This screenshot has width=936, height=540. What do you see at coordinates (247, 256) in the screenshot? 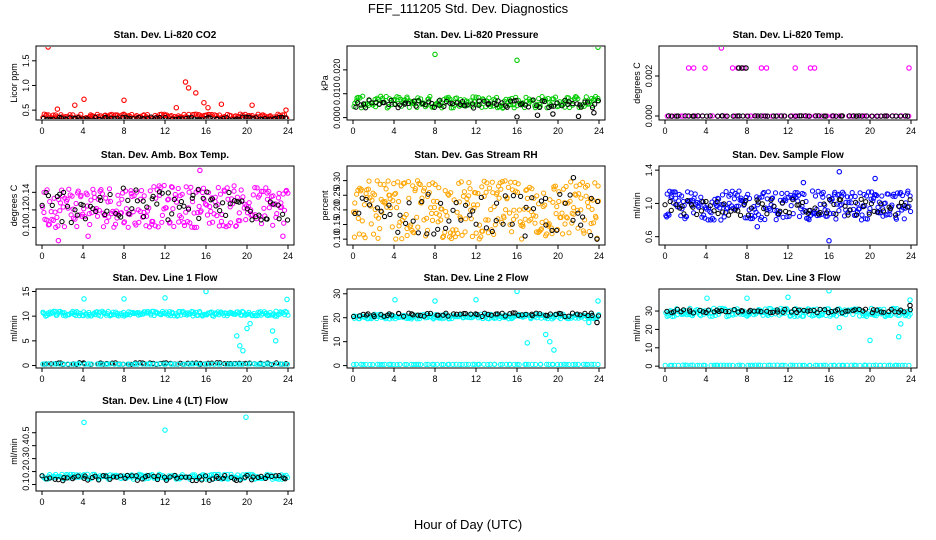
I see `x-tick-label: 20` at bounding box center [247, 256].